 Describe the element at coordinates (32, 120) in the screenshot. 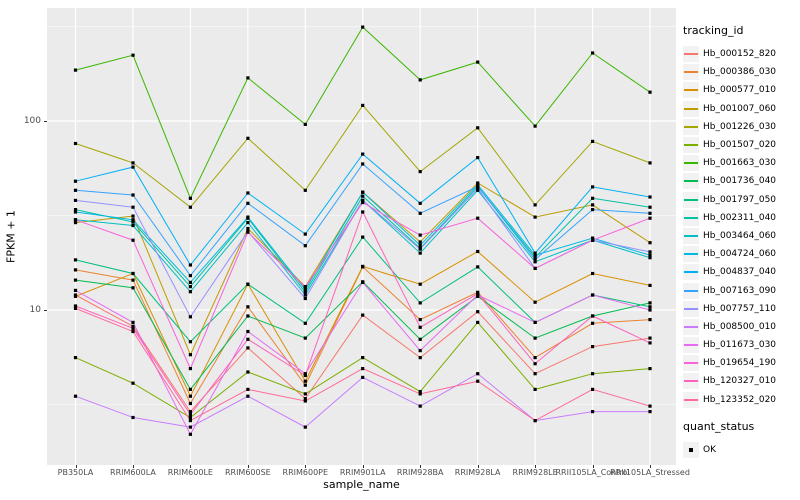

I see `y-tick-label: 100` at that location.